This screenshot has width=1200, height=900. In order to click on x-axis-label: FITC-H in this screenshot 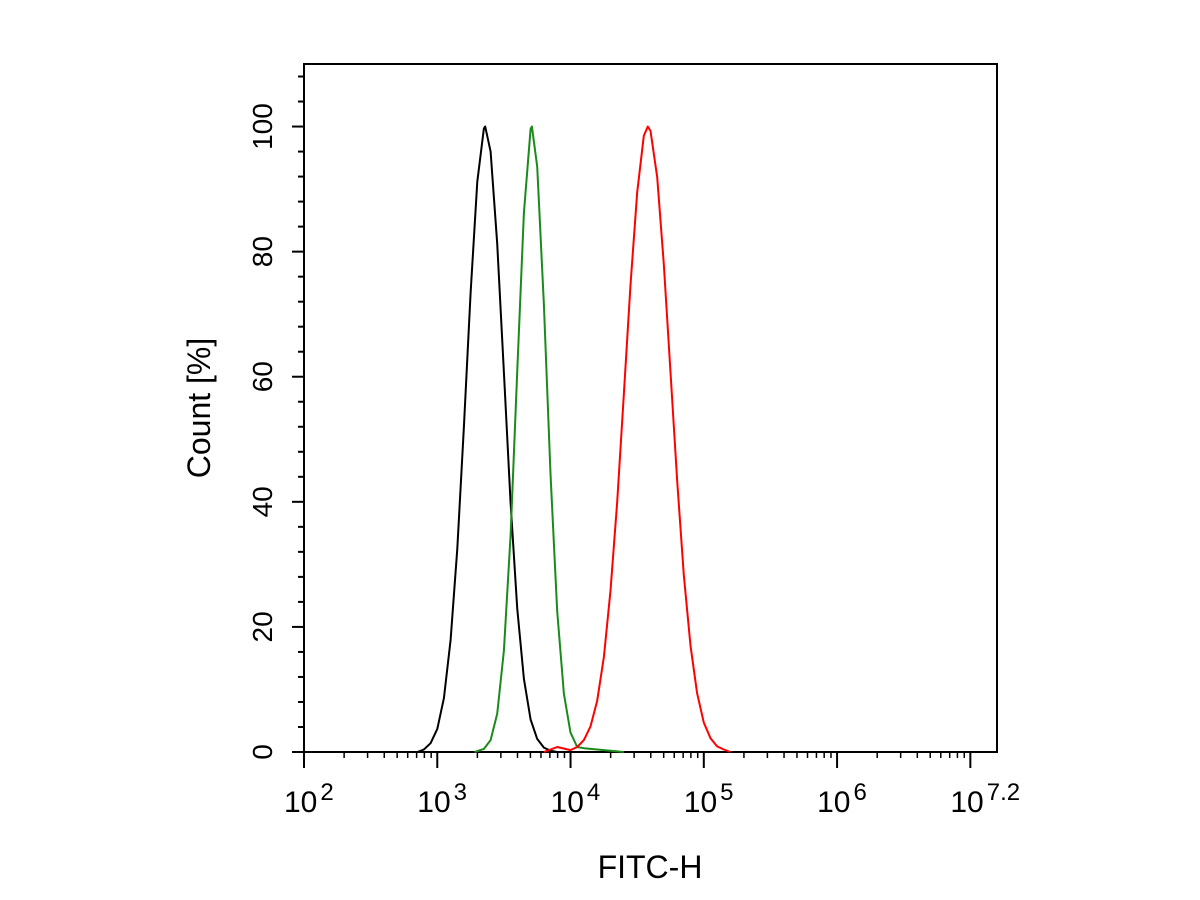, I will do `click(650, 867)`.